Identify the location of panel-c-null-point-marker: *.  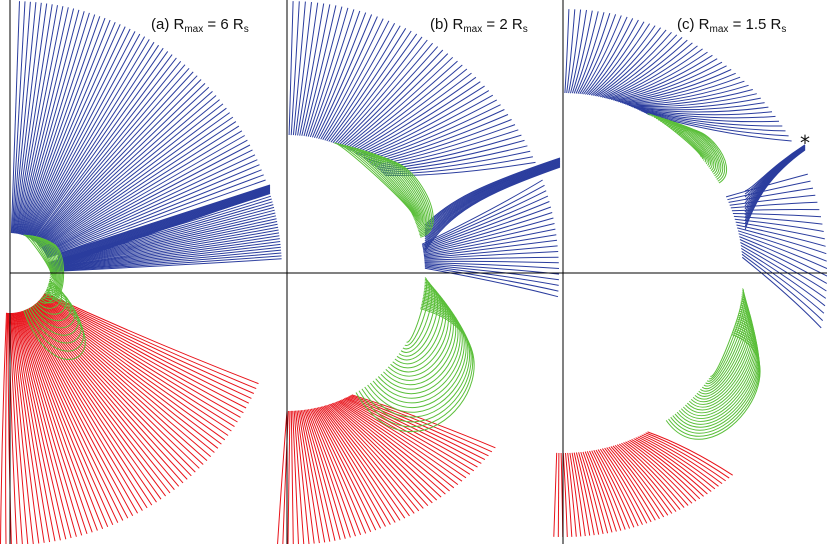
(805, 143).